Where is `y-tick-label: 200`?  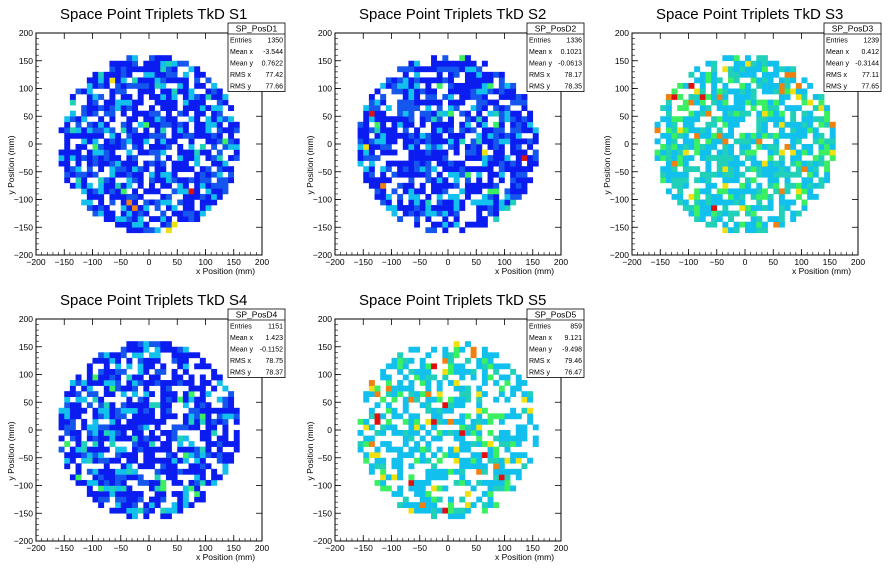
y-tick-label: 200 is located at coordinates (26, 319).